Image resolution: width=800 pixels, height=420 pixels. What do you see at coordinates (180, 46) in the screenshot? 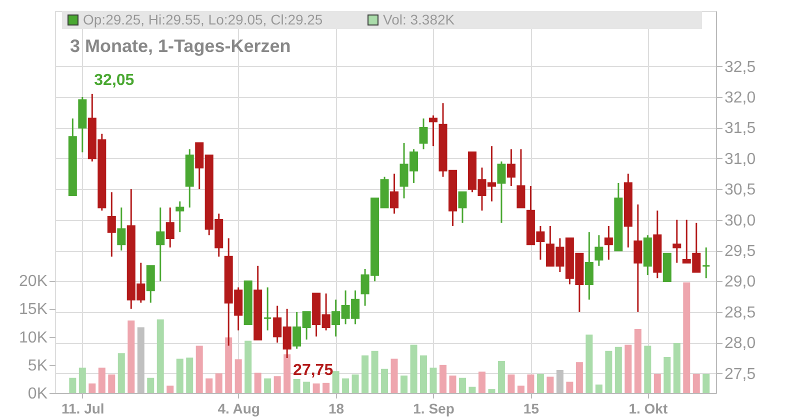
I see `text: 3 Monate, 1-Tages-Kerzen` at bounding box center [180, 46].